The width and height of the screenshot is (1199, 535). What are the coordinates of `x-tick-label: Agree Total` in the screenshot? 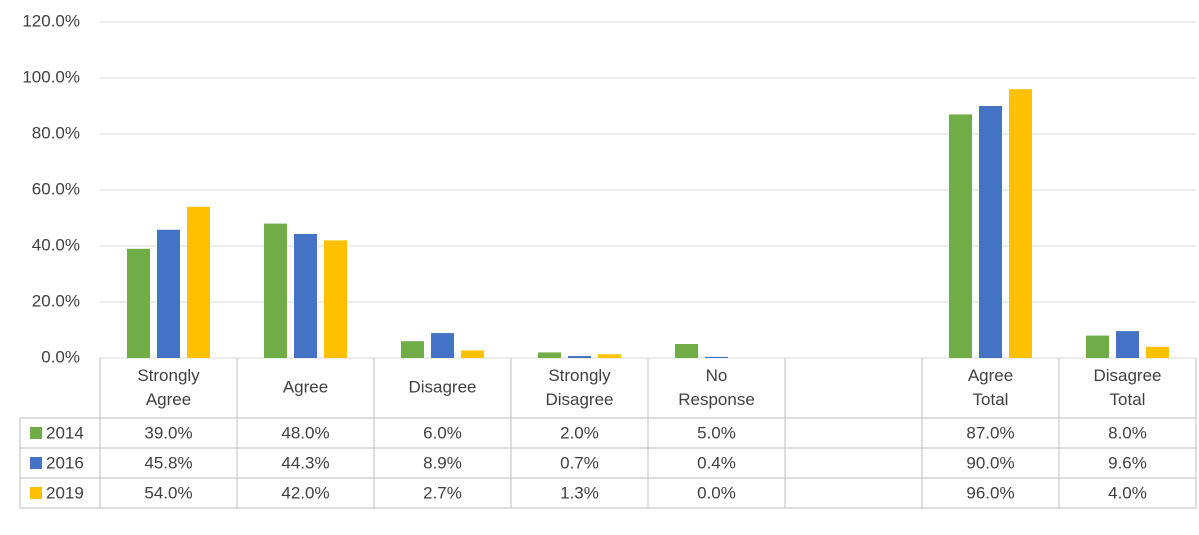 It's located at (990, 387).